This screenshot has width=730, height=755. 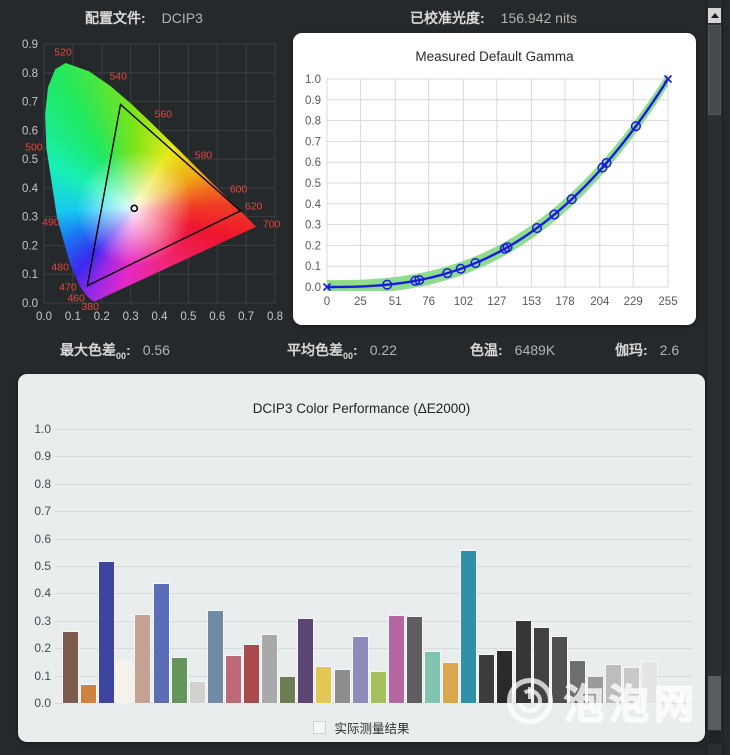 I want to click on y-tick-label: 0.2, so click(x=42, y=648).